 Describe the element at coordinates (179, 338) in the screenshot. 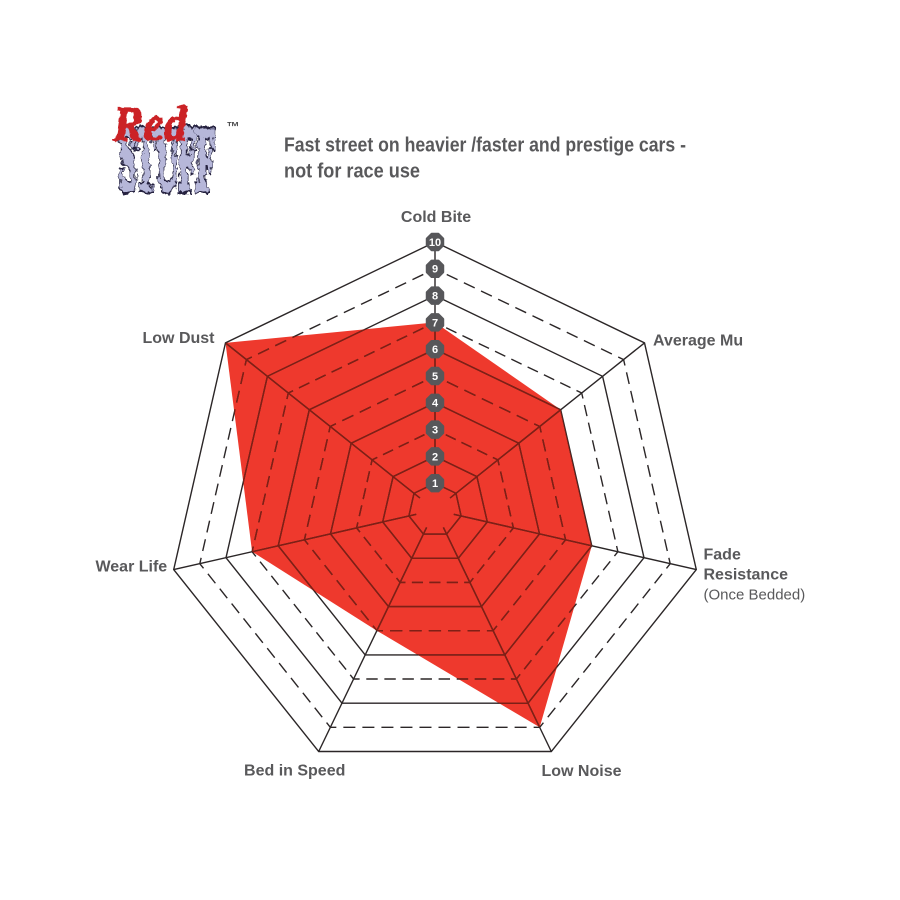

I see `svg-text: Low Dust` at that location.